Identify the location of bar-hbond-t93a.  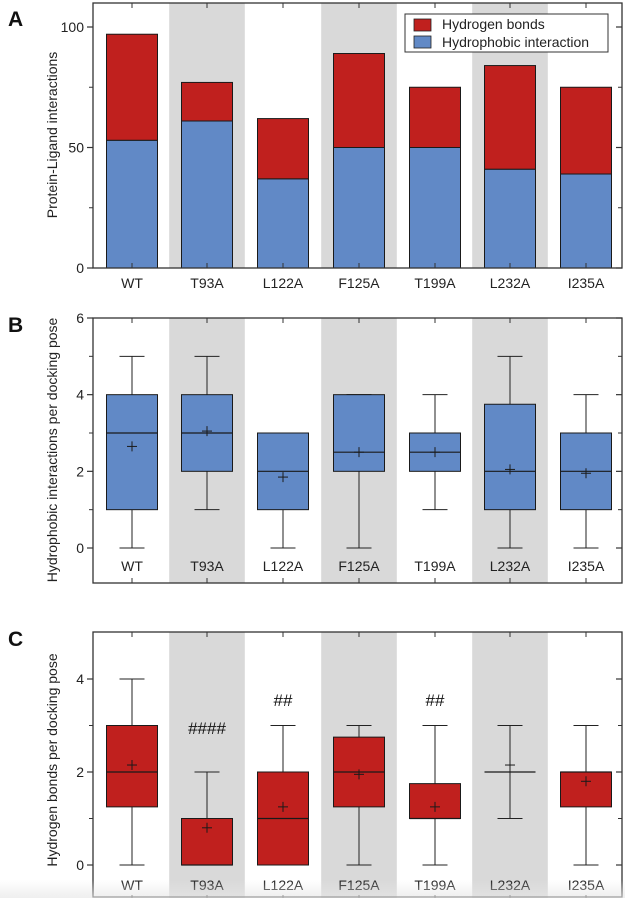
(207, 101).